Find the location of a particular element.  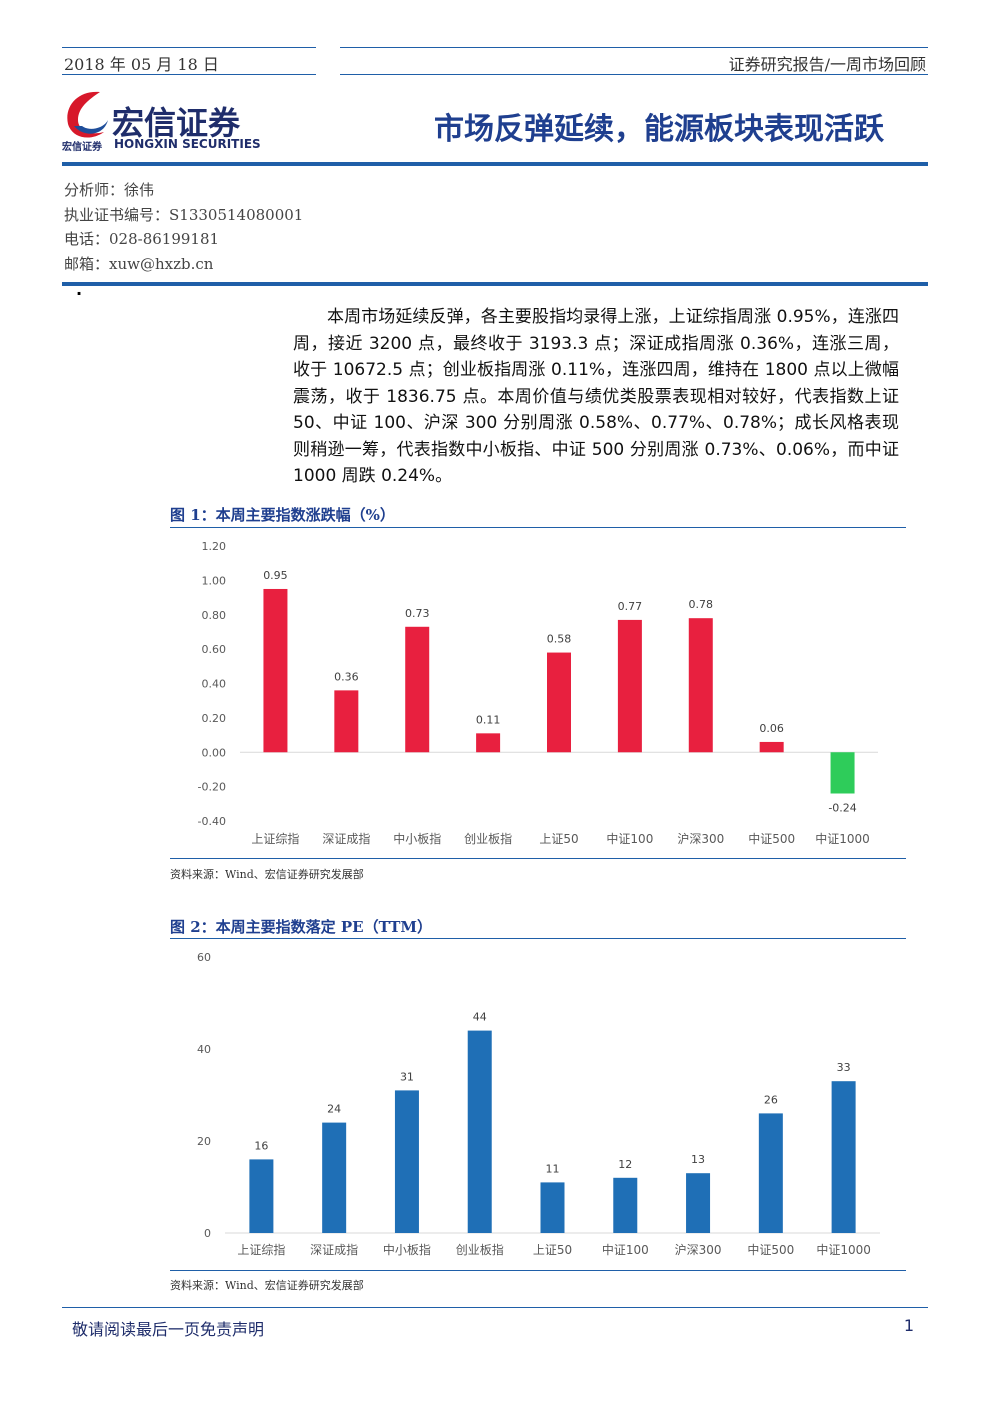

data-label: -0.24 is located at coordinates (842, 808).